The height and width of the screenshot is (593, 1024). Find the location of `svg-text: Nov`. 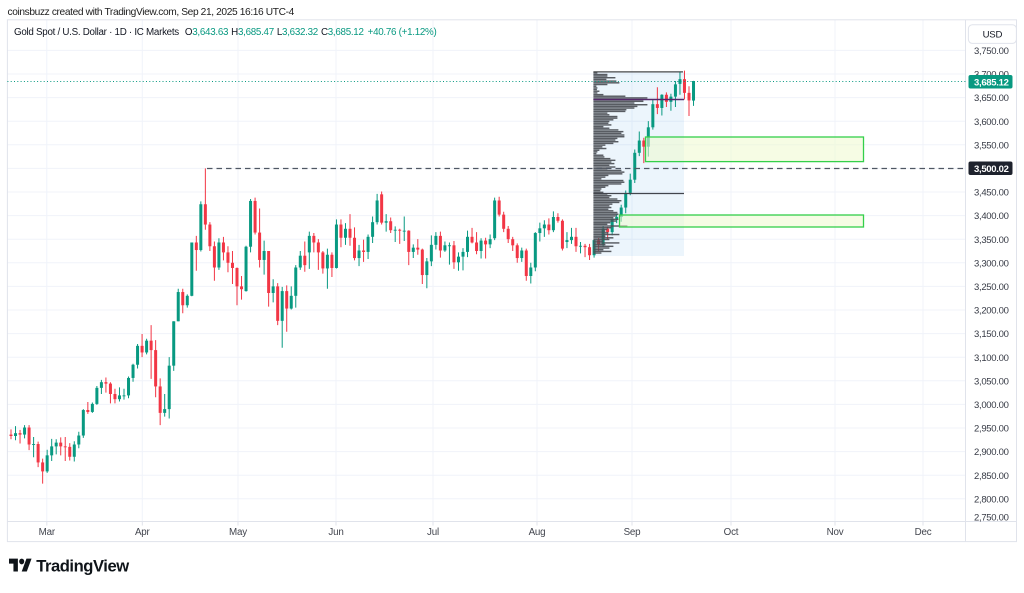

svg-text: Nov is located at coordinates (835, 532).